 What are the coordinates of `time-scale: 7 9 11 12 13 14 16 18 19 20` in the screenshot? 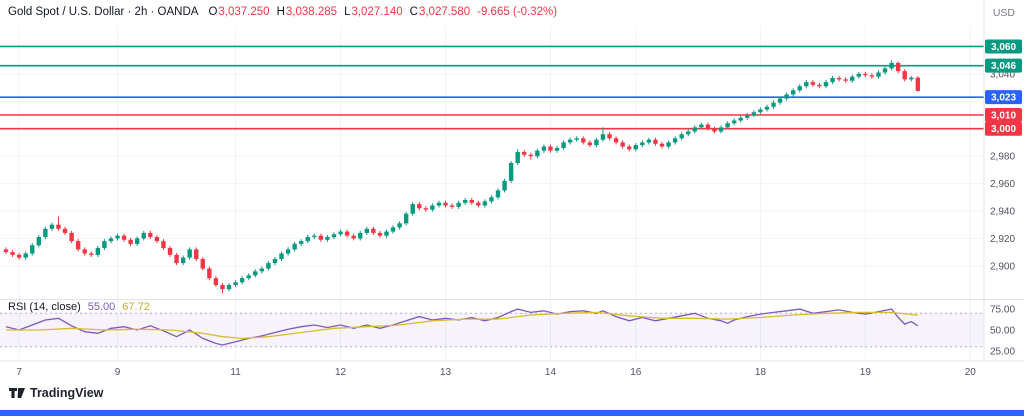 It's located at (512, 373).